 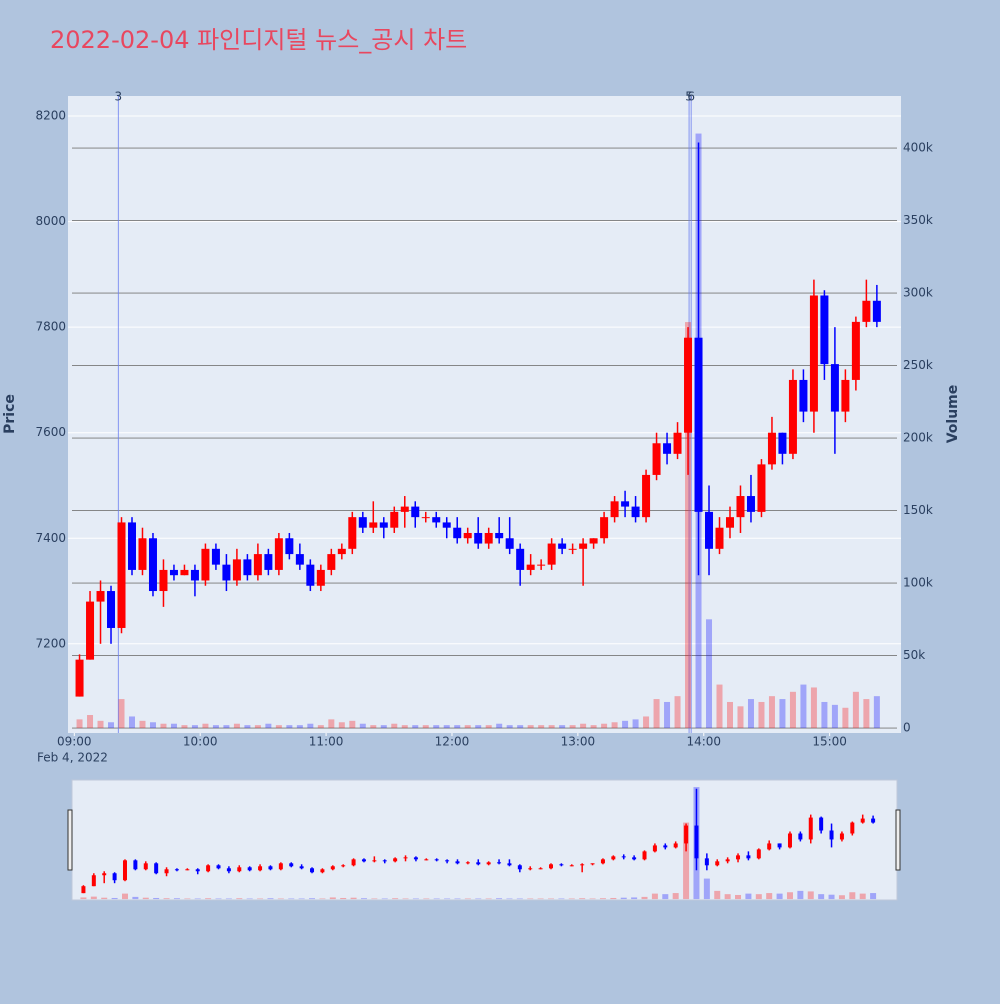 What do you see at coordinates (484, 840) in the screenshot?
I see `range-slider` at bounding box center [484, 840].